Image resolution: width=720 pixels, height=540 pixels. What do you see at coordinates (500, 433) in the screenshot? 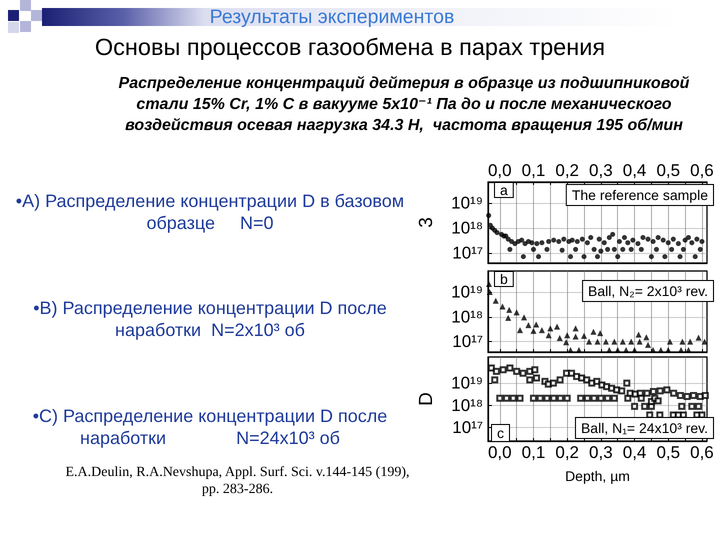
I see `annotation: c` at bounding box center [500, 433].